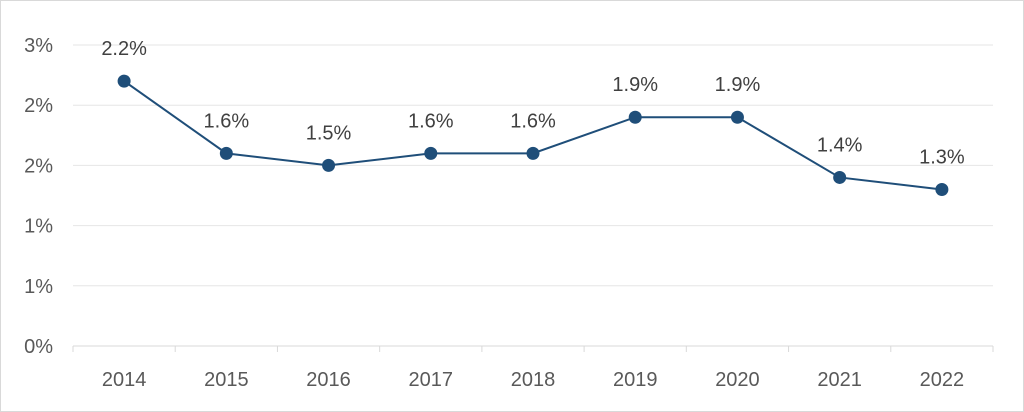  What do you see at coordinates (737, 380) in the screenshot?
I see `x-tick-label: 2020` at bounding box center [737, 380].